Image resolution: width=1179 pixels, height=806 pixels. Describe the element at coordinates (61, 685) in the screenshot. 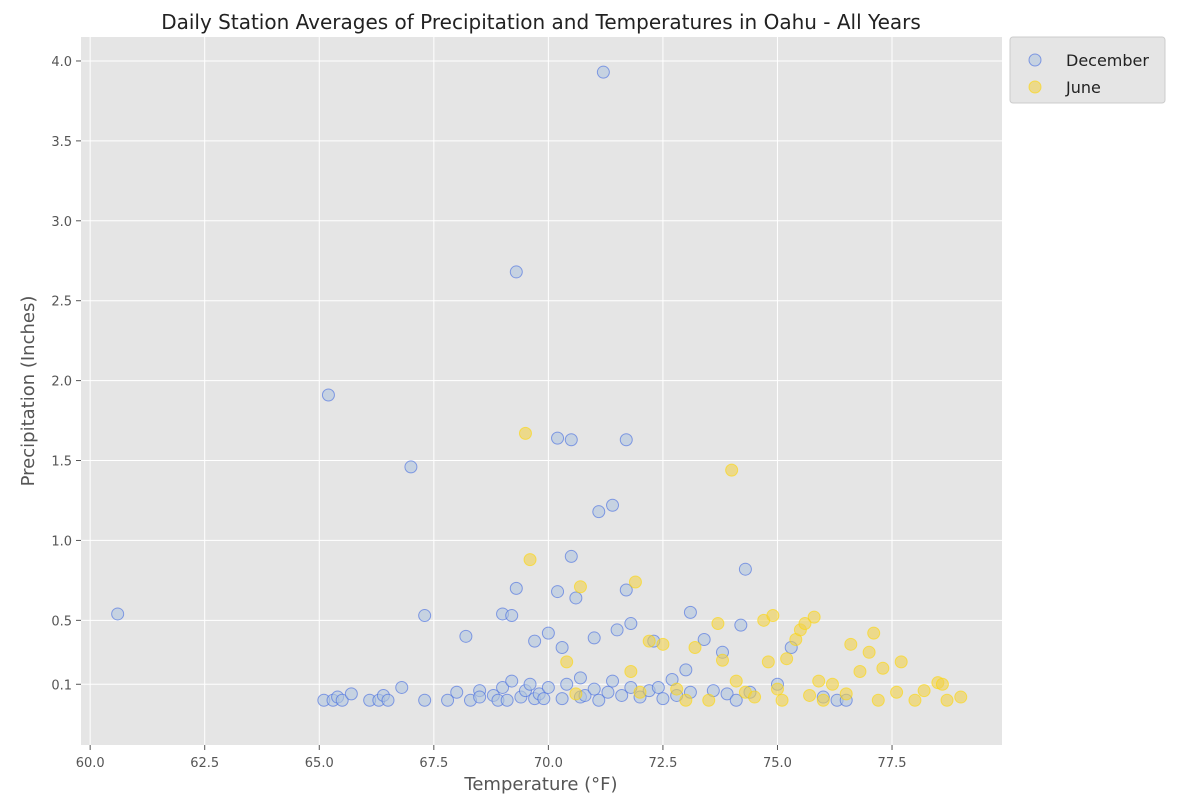

I see `y-tick-label: 0.1` at that location.